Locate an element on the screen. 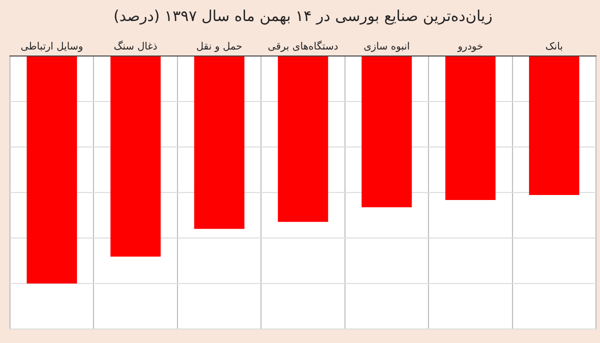  x-tick-label: ذغال سنگ is located at coordinates (136, 46).